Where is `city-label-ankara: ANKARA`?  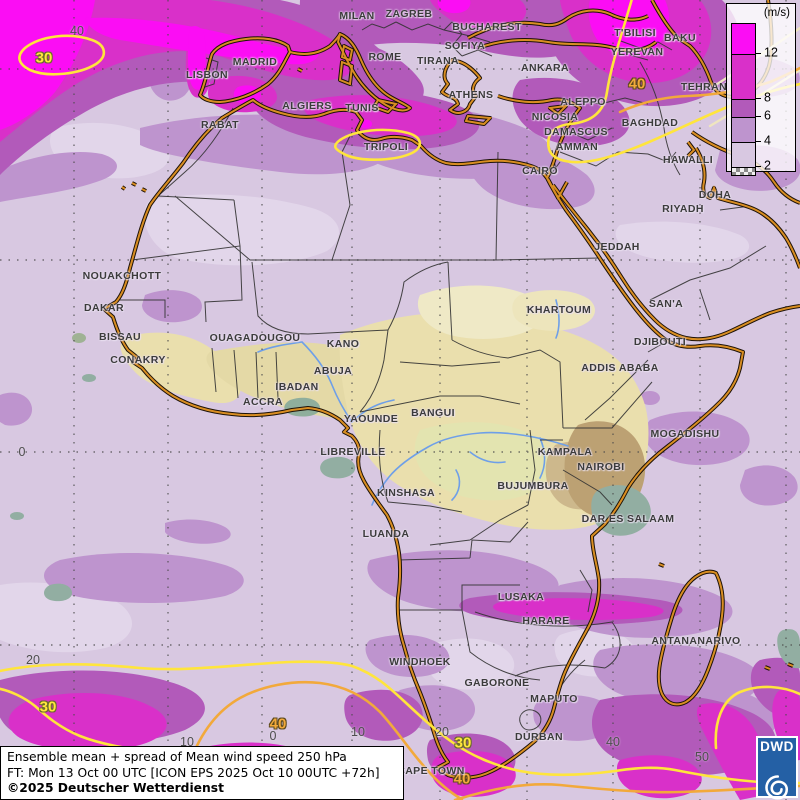
city-label-ankara: ANKARA is located at coordinates (545, 68).